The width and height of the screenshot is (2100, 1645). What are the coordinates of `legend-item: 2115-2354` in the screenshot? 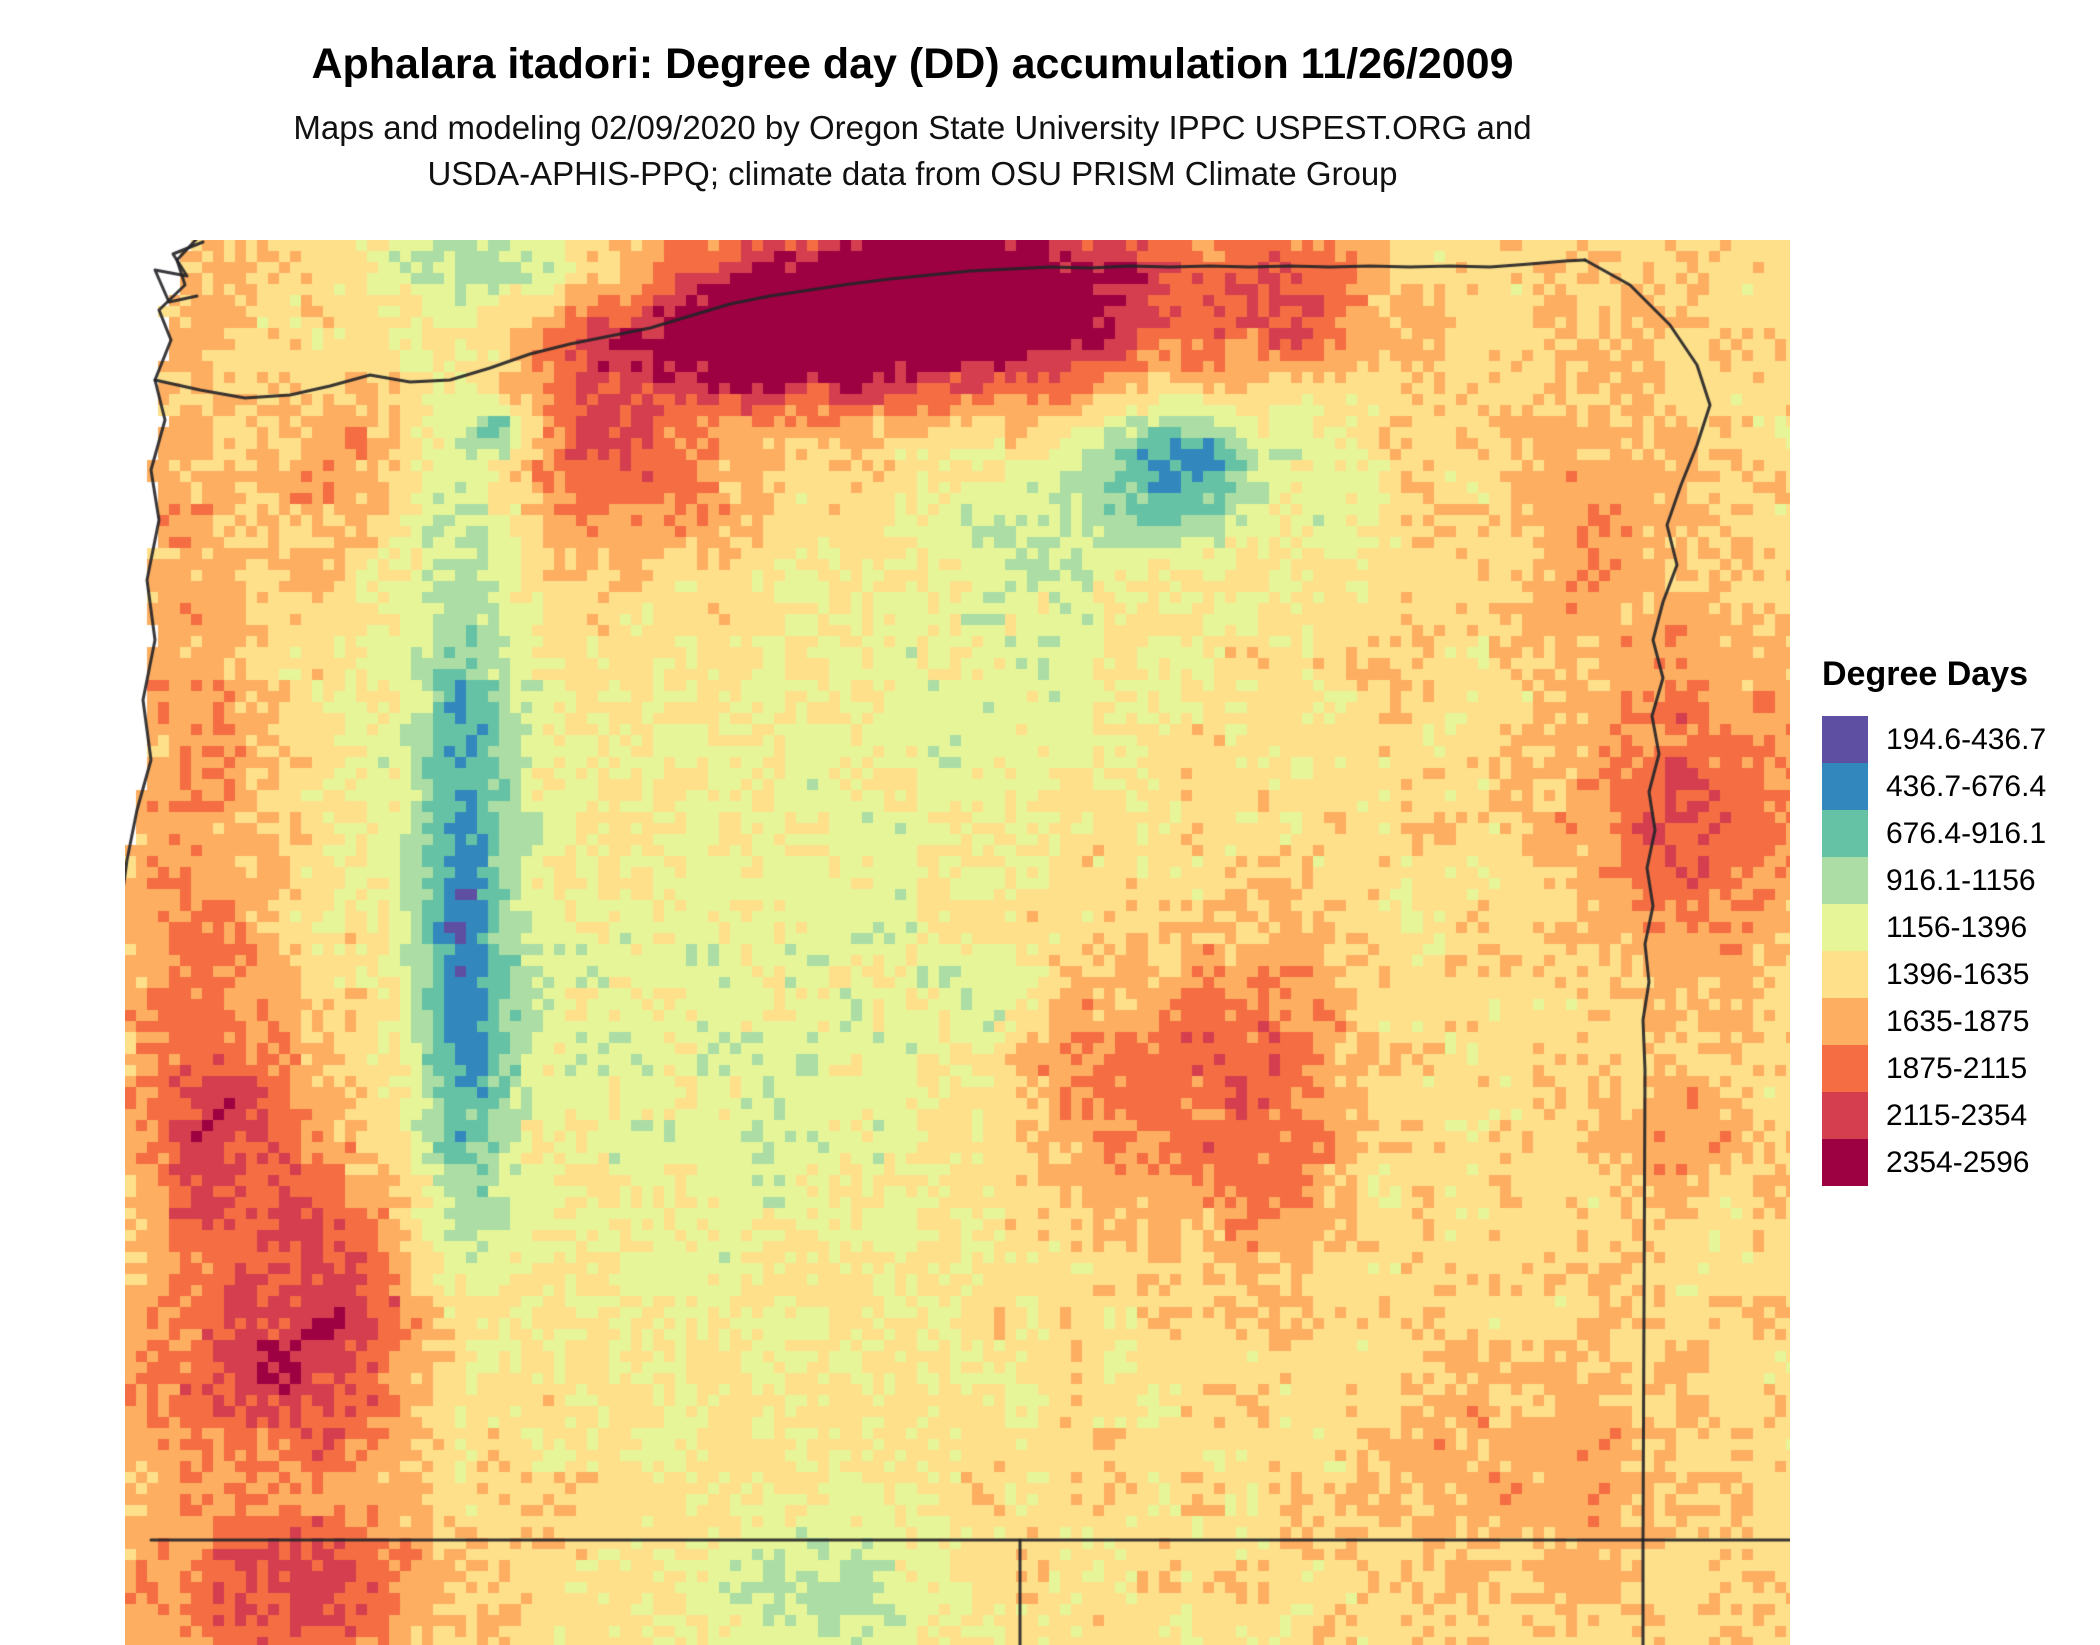 It's located at (1960, 1115).